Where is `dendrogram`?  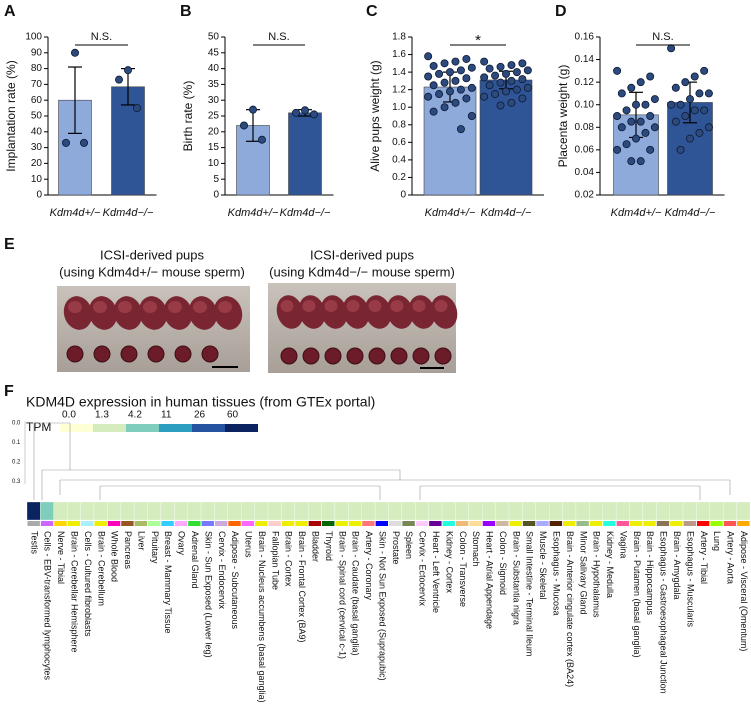 dendrogram is located at coordinates (382, 461).